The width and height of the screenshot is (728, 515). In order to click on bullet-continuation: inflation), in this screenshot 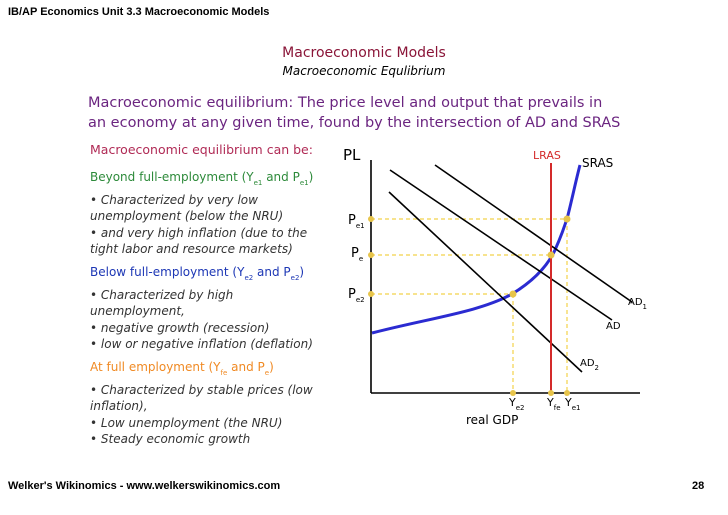, I will do `click(119, 406)`.